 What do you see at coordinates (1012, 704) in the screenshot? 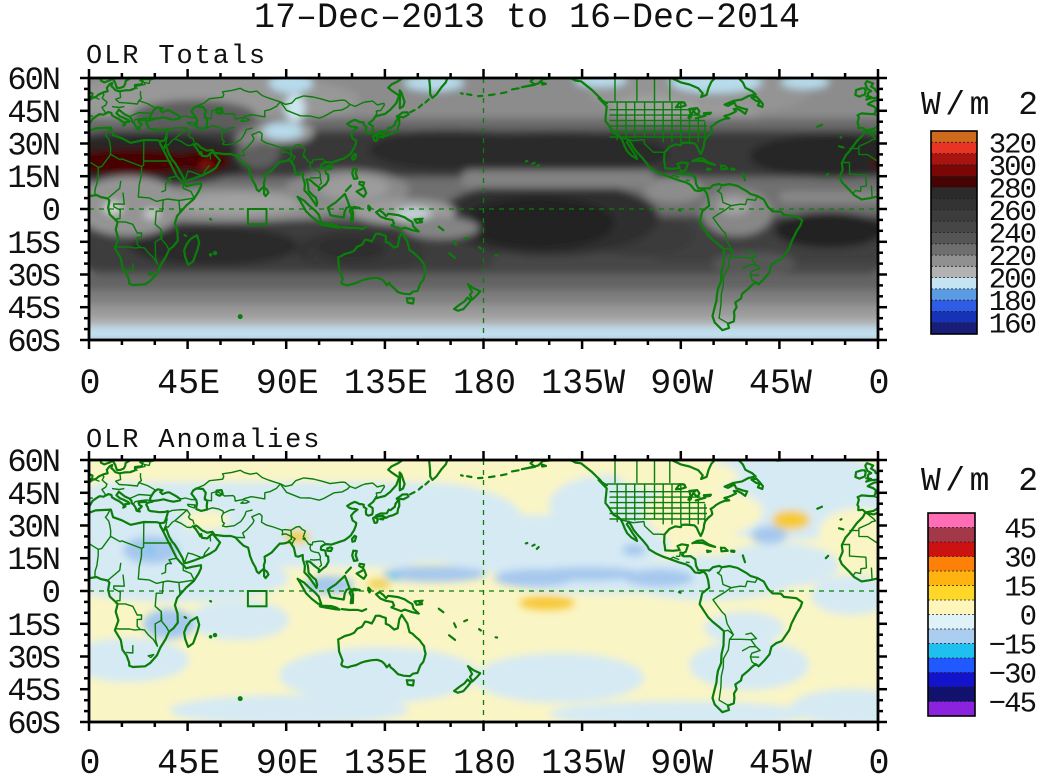
I see `svg-text: −45` at bounding box center [1012, 704].